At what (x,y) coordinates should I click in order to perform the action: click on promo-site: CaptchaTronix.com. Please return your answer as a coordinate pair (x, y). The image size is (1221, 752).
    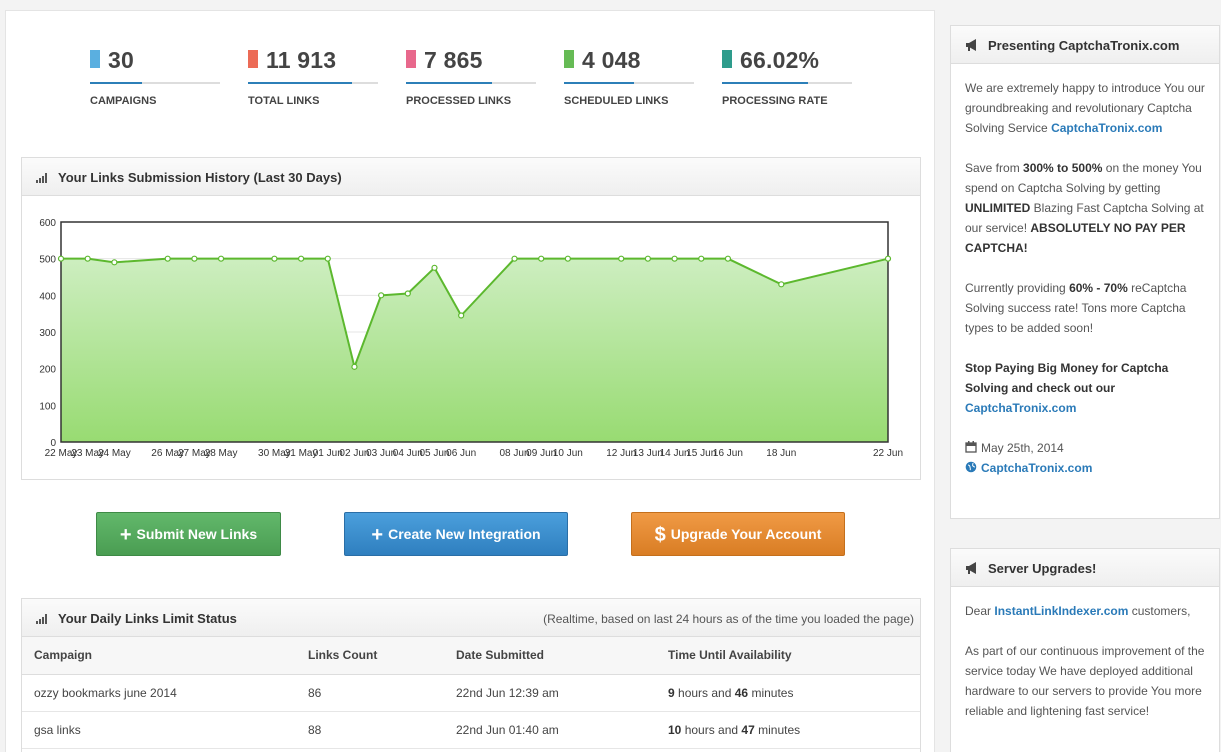
    Looking at the image, I should click on (1085, 468).